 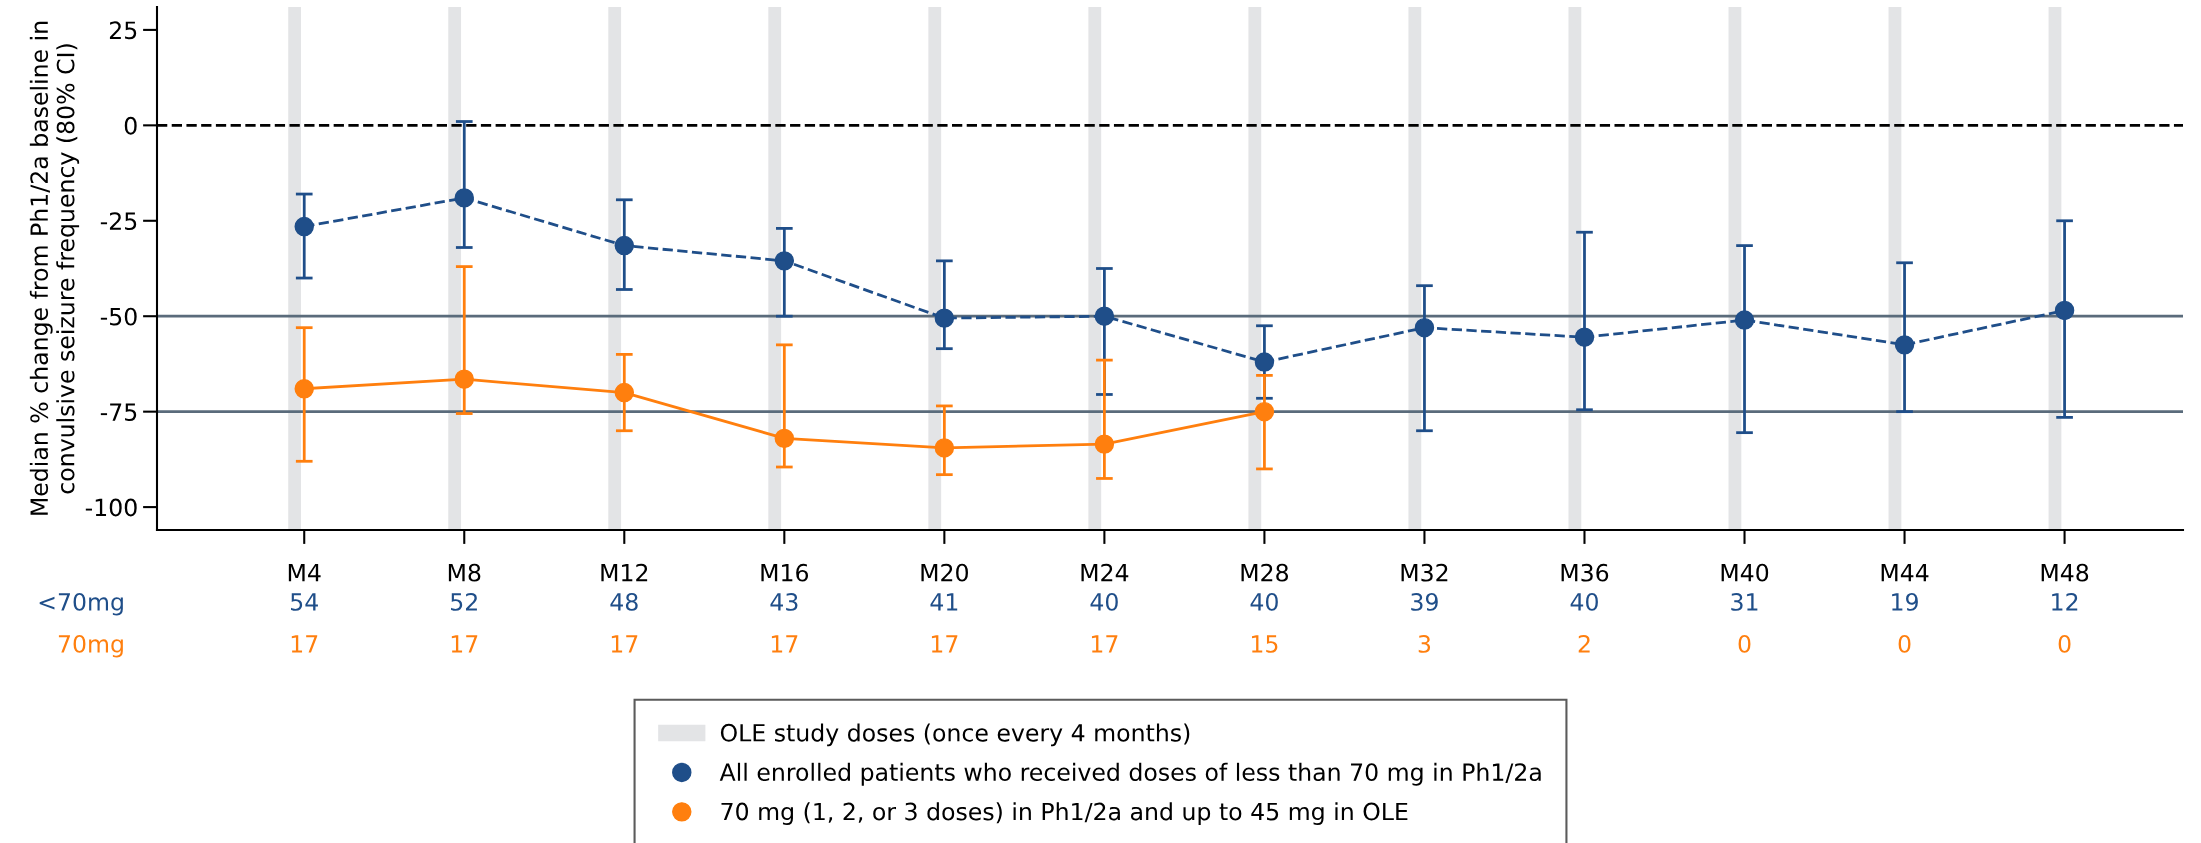 What do you see at coordinates (624, 572) in the screenshot?
I see `x-tick-label: M12` at bounding box center [624, 572].